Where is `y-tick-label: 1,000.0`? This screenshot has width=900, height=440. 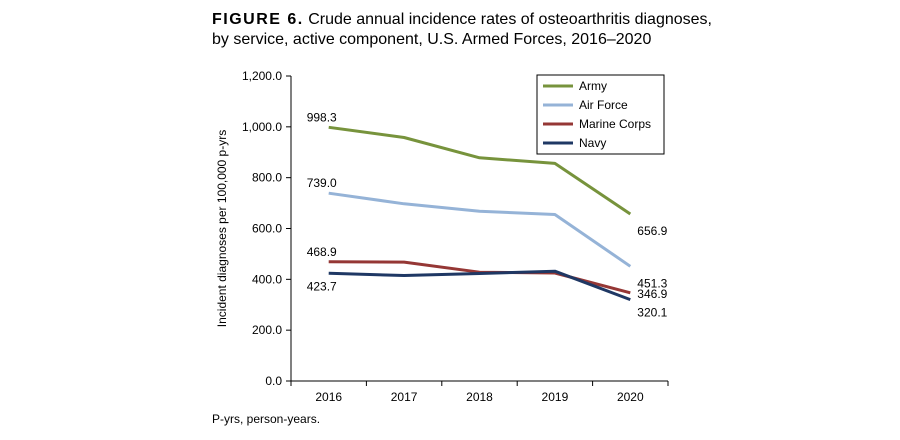
y-tick-label: 1,000.0 is located at coordinates (262, 127).